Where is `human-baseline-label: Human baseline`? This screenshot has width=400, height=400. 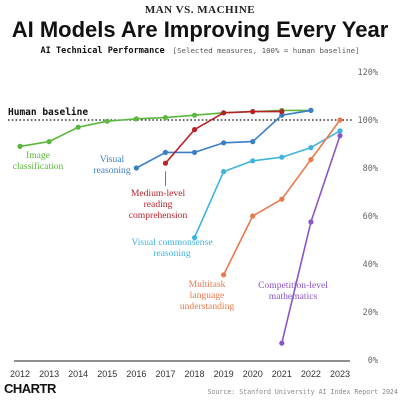
human-baseline-label: Human baseline is located at coordinates (48, 112).